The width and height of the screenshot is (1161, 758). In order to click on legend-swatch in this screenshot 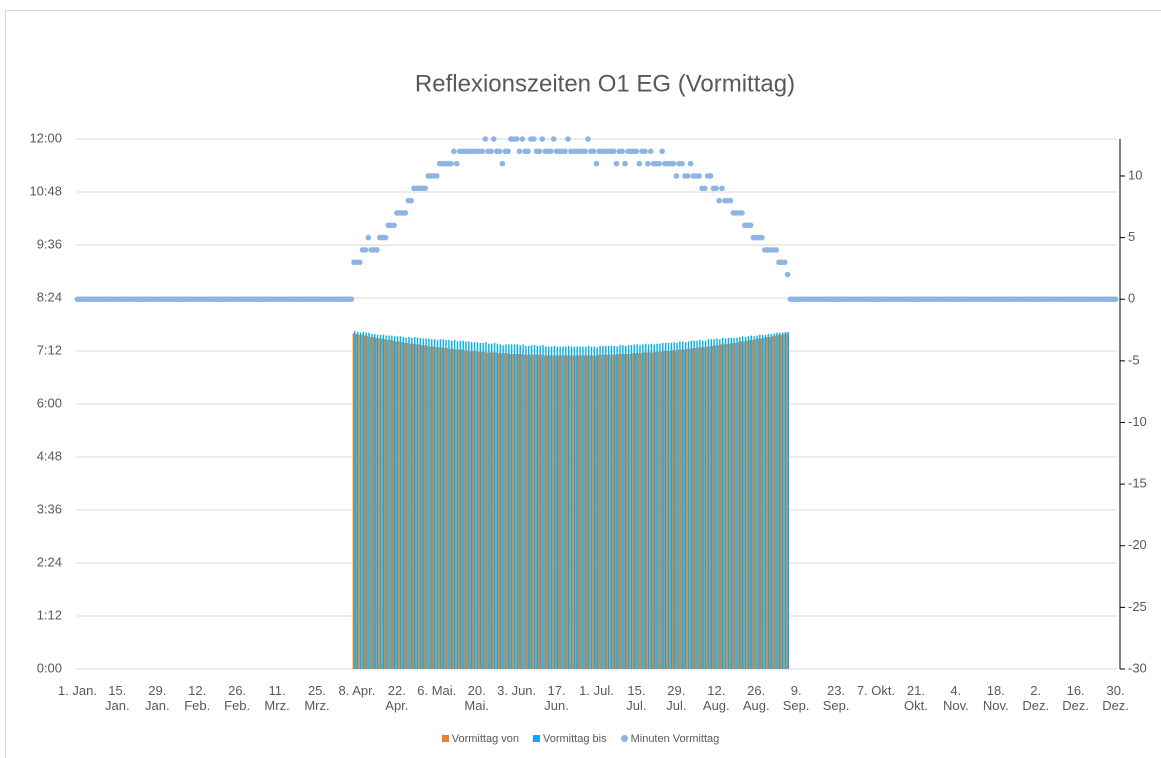, I will do `click(536, 738)`.